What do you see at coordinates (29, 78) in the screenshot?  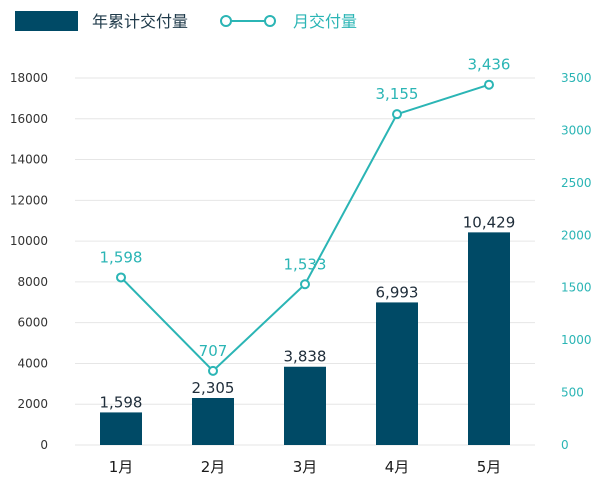 I see `left-axis-tick-label: 18000` at bounding box center [29, 78].